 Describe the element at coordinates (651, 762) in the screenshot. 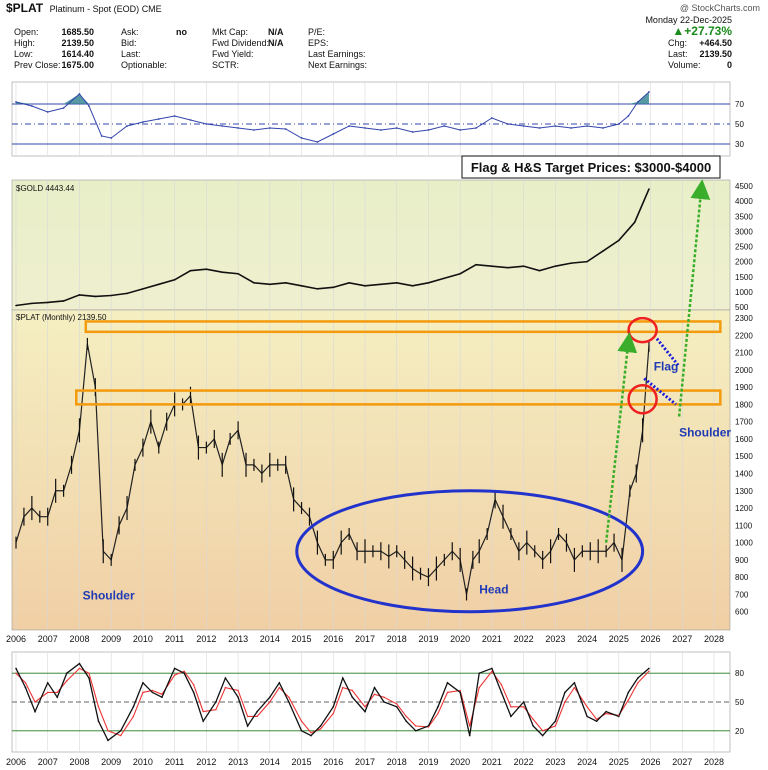

I see `x-tick-label-lower: 2026` at that location.